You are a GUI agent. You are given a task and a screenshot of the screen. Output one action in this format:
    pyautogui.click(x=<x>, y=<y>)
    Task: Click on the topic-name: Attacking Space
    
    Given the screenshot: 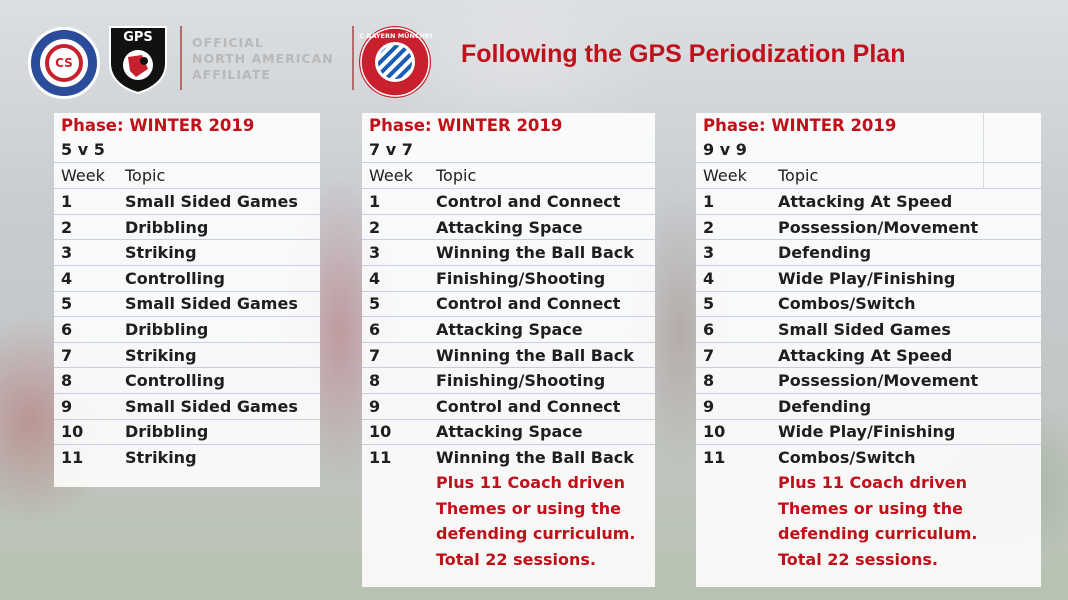 What is the action you would take?
    pyautogui.click(x=542, y=431)
    